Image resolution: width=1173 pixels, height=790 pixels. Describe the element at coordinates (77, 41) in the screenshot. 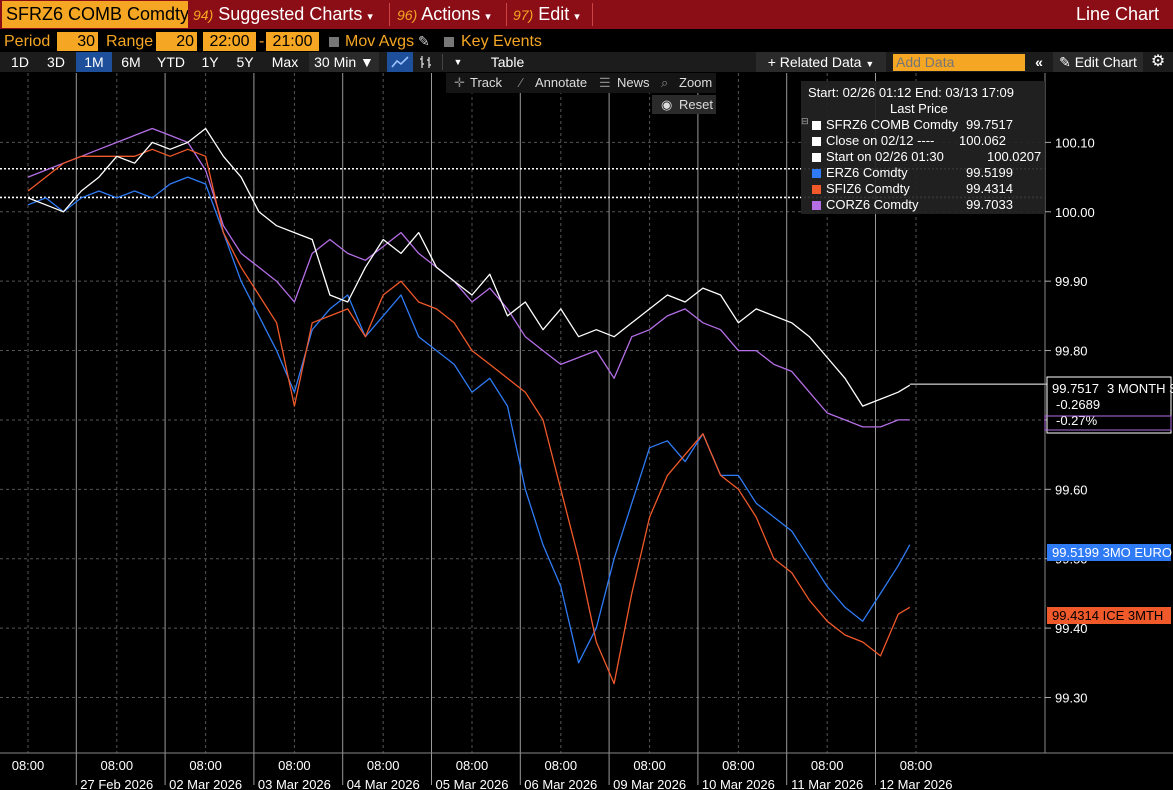

I see `period-input: 30` at that location.